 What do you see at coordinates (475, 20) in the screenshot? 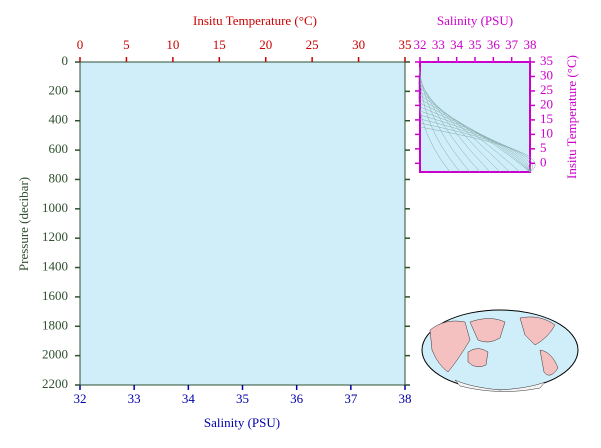
I see `ts-x-axis-title: Salinity (PSU)` at bounding box center [475, 20].